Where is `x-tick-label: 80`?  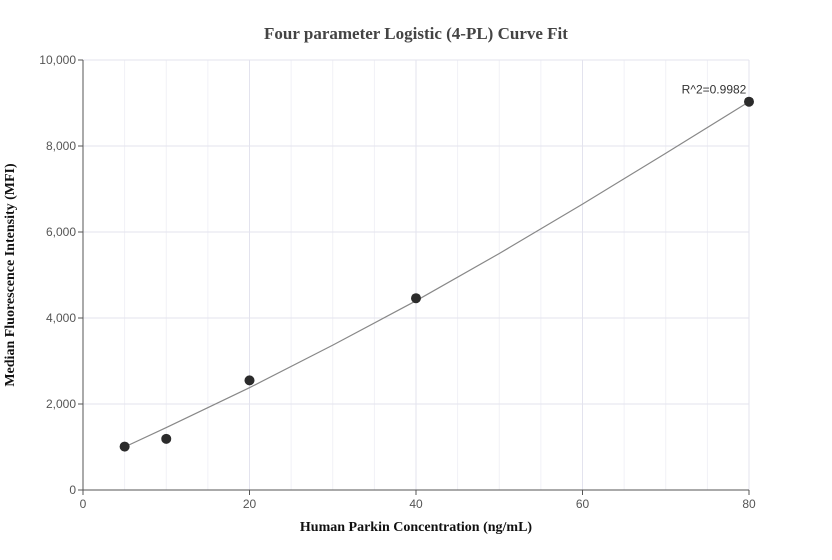 x-tick-label: 80 is located at coordinates (749, 504).